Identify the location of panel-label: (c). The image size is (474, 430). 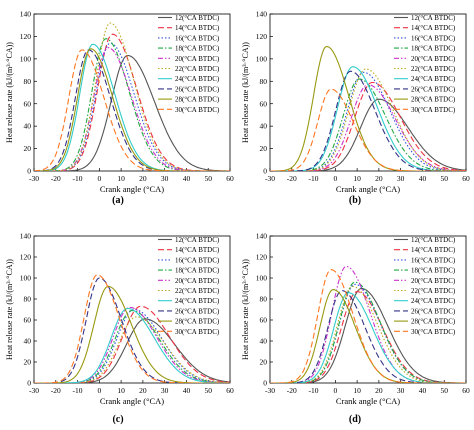
(117, 419).